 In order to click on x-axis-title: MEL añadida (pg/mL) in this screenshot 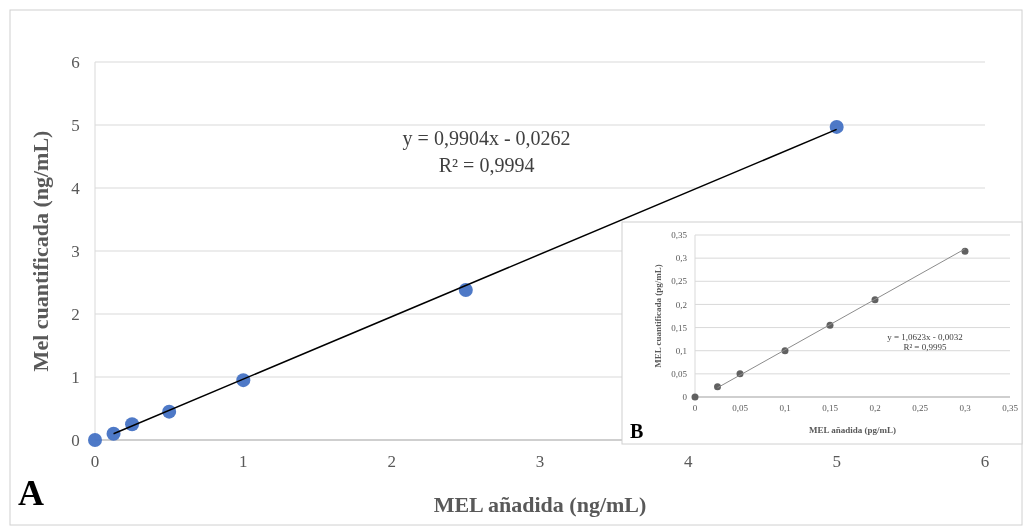, I will do `click(852, 430)`.